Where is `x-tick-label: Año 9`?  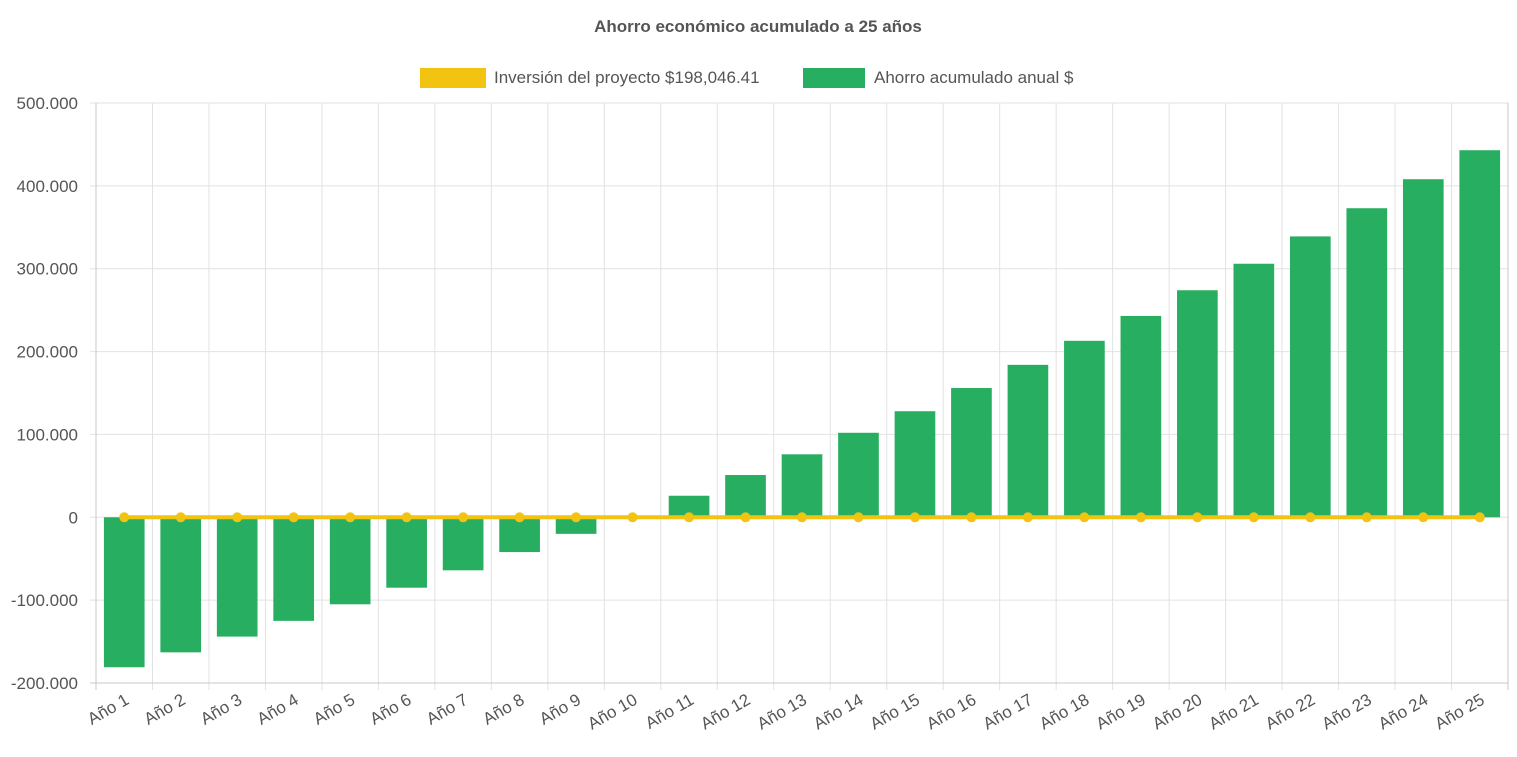 x-tick-label: Año 9 is located at coordinates (560, 709).